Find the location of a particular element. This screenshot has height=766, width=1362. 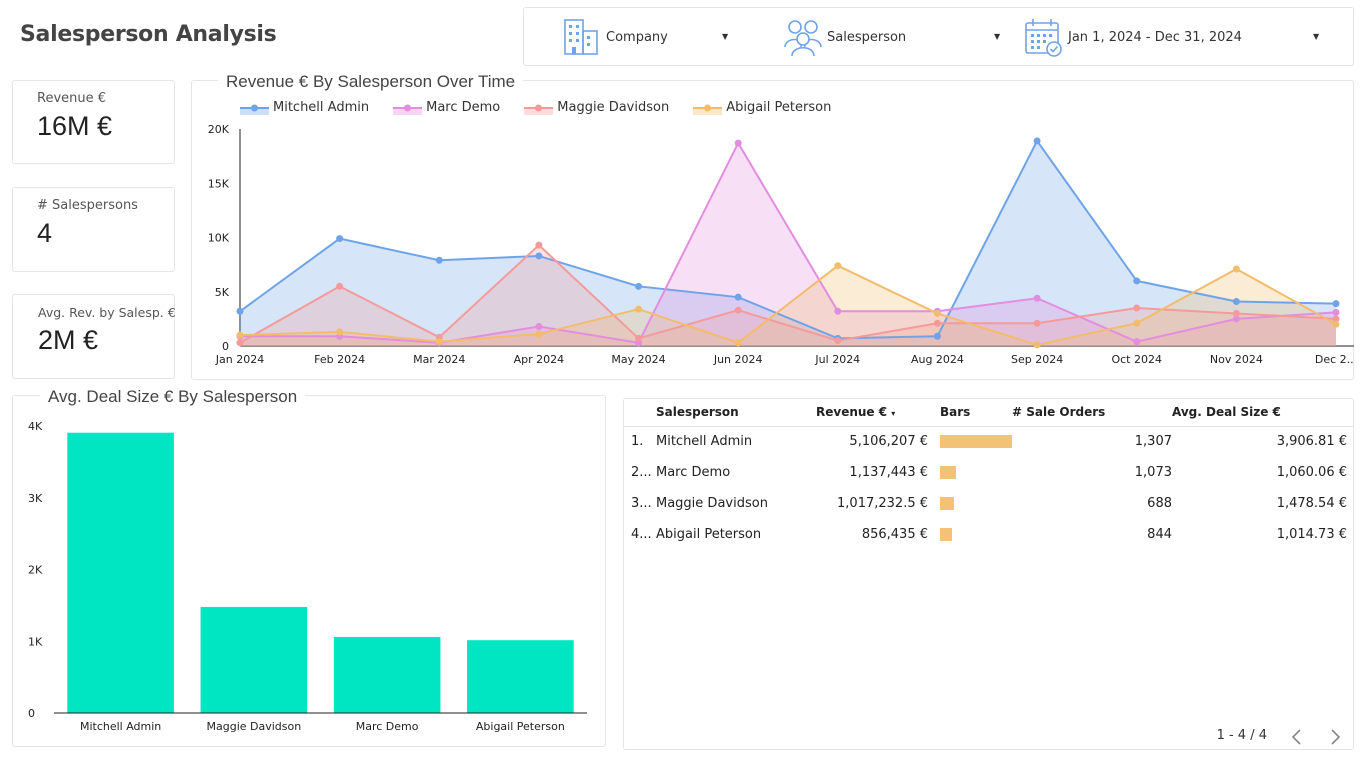

salesperson-header: Salesperson is located at coordinates (736, 413).